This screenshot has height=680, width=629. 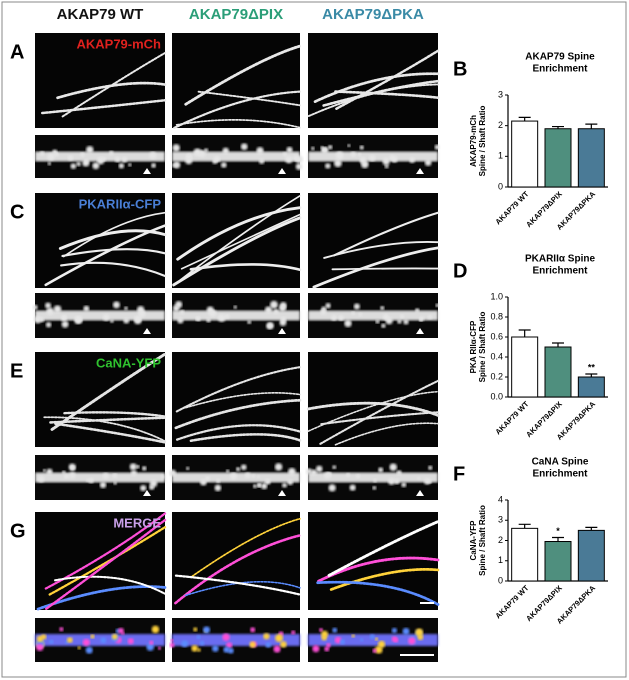 What do you see at coordinates (18, 531) in the screenshot?
I see `panel-letter: G` at bounding box center [18, 531].